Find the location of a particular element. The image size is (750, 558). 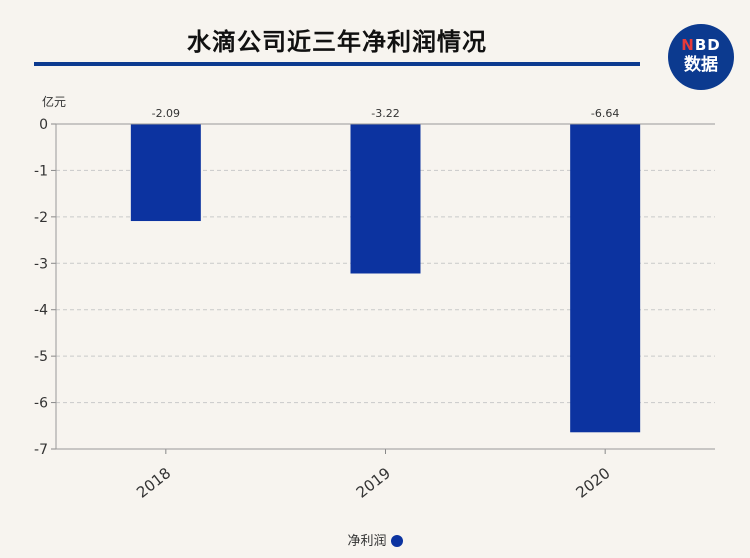

data-label: -6.64 is located at coordinates (605, 113).